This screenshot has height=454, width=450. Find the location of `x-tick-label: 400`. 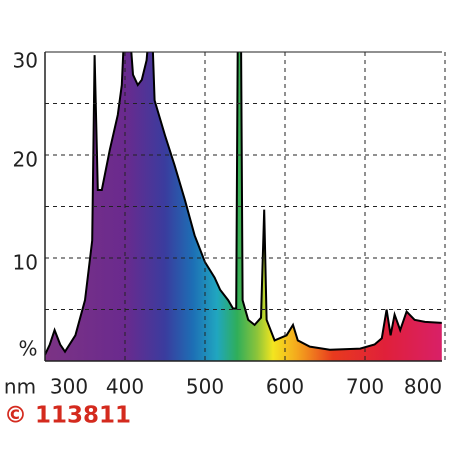

x-tick-label: 400 is located at coordinates (125, 387).